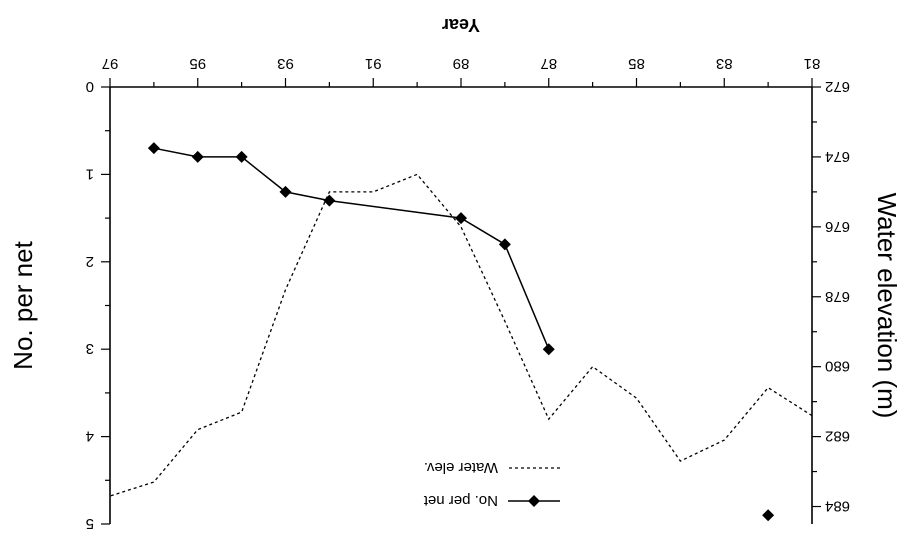  Describe the element at coordinates (837, 156) in the screenshot. I see `left-tick-label: 674` at that location.